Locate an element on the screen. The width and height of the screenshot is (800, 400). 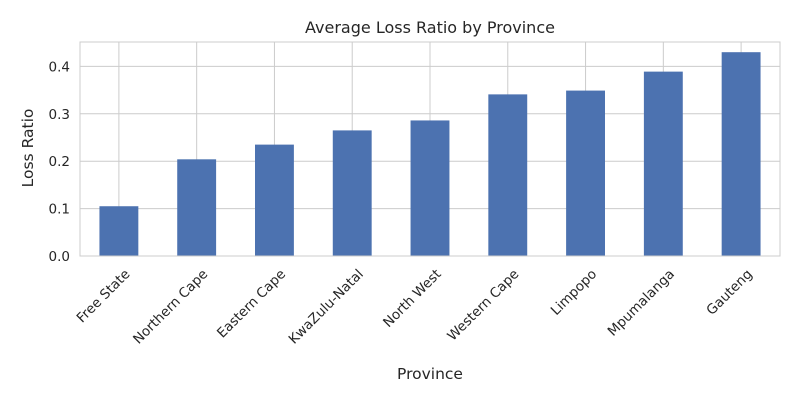
y-tick-label: 0.2 is located at coordinates (59, 162).